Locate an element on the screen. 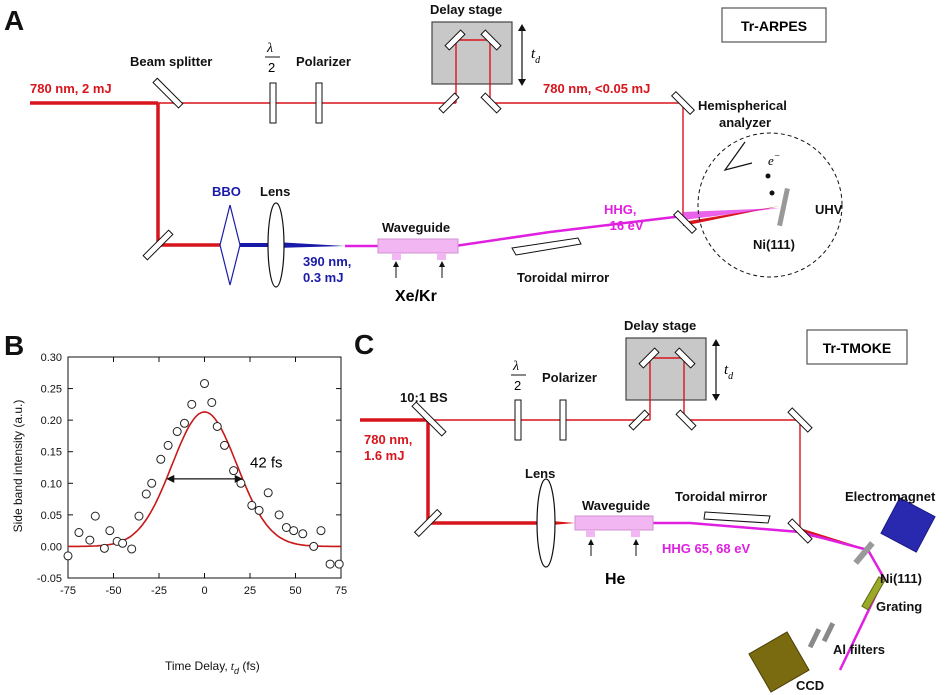 This screenshot has height=695, width=951. hhg-label-a-2: ~16 eV is located at coordinates (623, 225).